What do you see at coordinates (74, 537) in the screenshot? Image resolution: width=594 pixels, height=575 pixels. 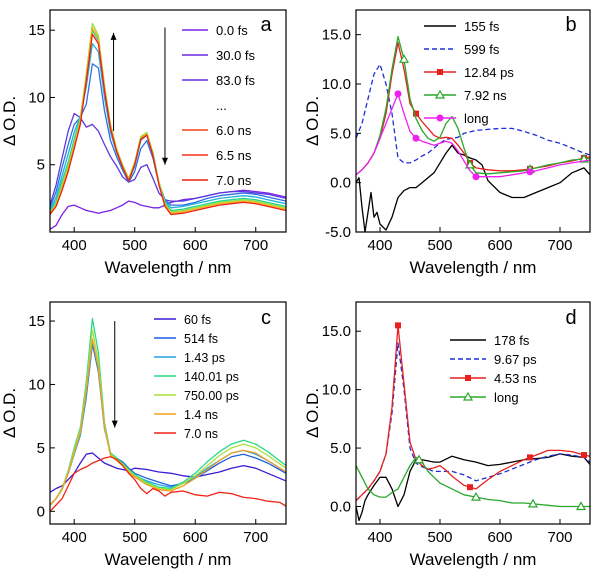 I see `panel-c-xtick-label-0: 400` at bounding box center [74, 537].